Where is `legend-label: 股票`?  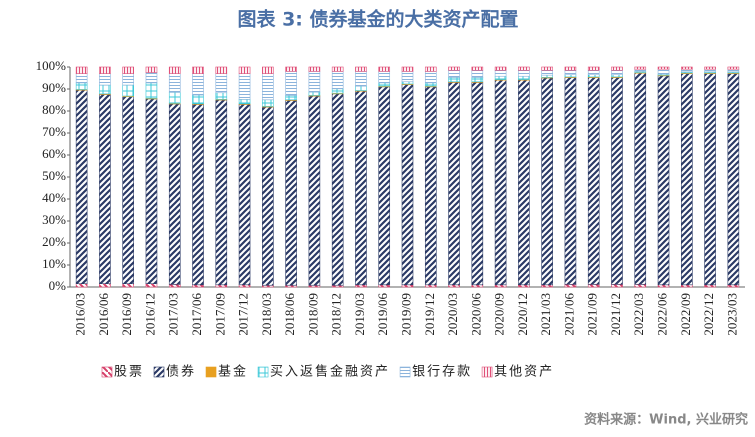
legend-label: 股票 is located at coordinates (129, 372).